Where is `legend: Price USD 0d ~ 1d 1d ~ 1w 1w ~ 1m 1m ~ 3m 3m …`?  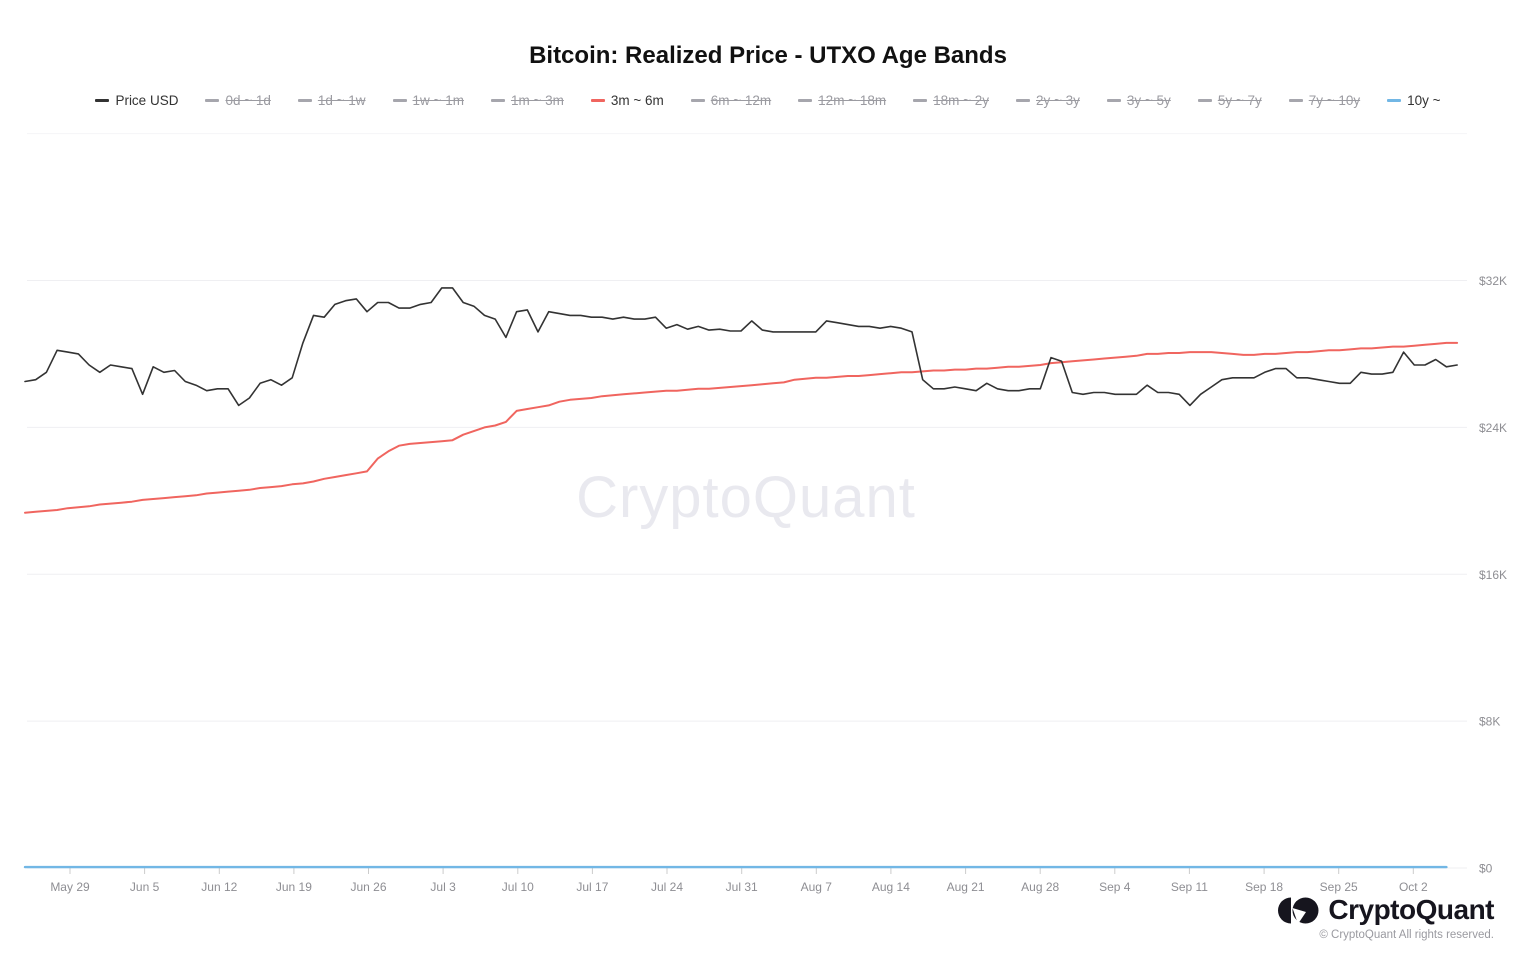
legend: Price USD 0d ~ 1d 1d ~ 1w 1w ~ 1m 1m ~ 3m 3m … is located at coordinates (768, 100).